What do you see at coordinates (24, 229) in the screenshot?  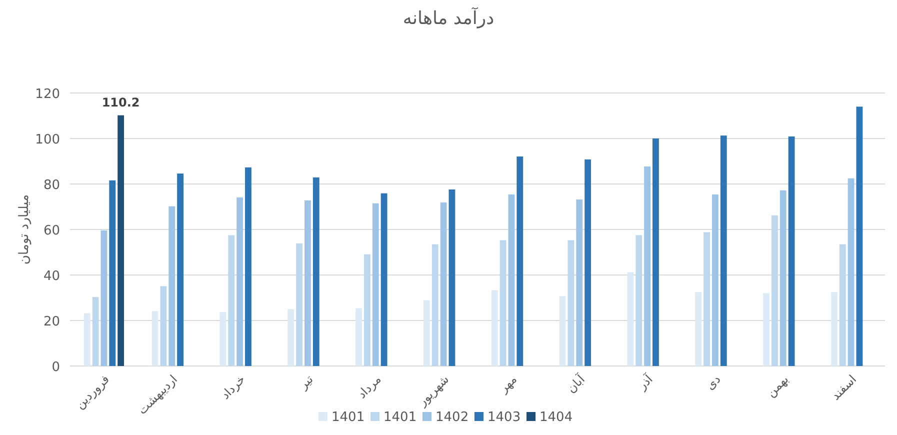 I see `y-axis-title: میلیارد تومان` at bounding box center [24, 229].